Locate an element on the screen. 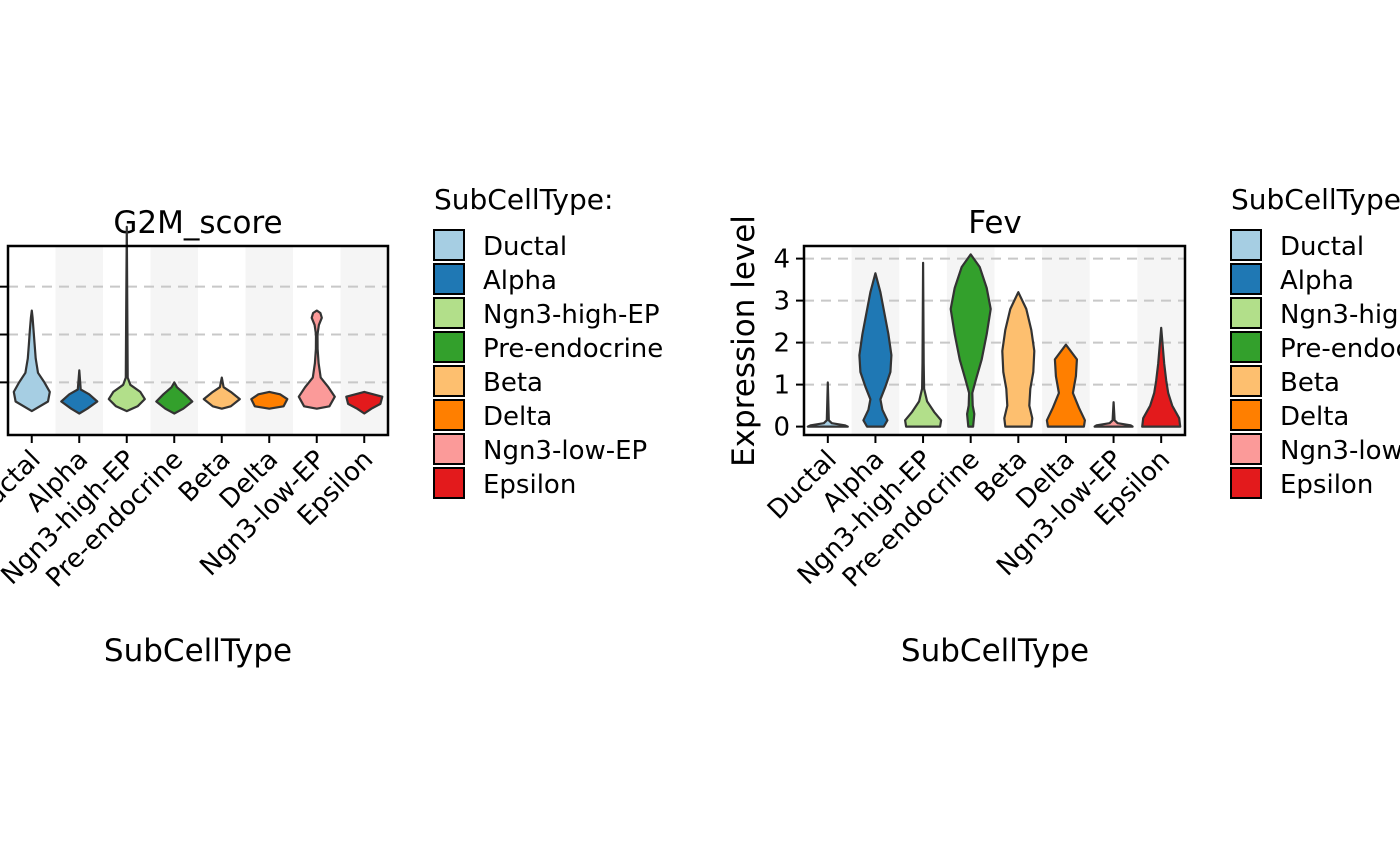 The height and width of the screenshot is (866, 1400). chart-title: G2M_score is located at coordinates (197, 223).